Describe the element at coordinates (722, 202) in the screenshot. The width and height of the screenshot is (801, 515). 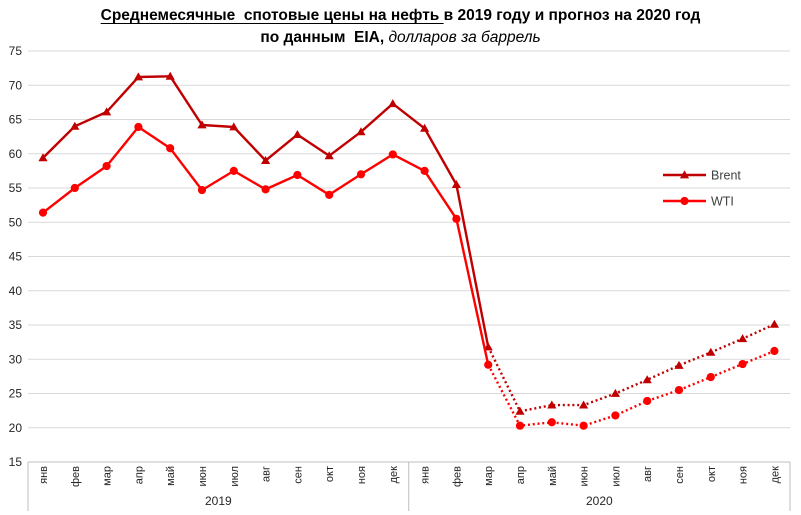
I see `legend-wti-label: WTI` at that location.